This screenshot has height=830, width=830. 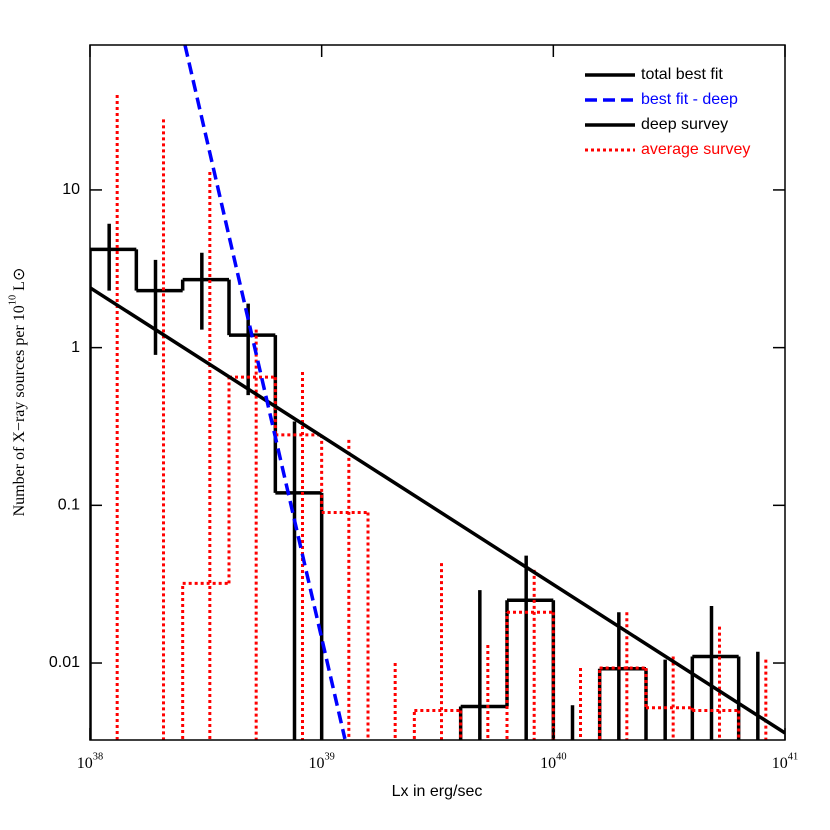 I want to click on y-tick-label: 0.01, so click(x=64, y=662).